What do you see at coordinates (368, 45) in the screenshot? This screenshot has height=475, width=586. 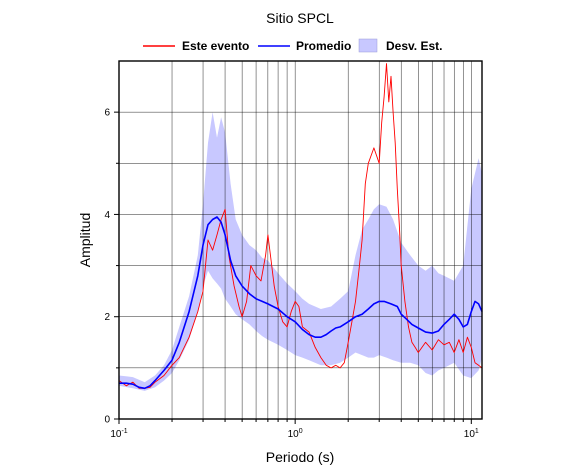 I see `legend-swatch-desv-est` at bounding box center [368, 45].